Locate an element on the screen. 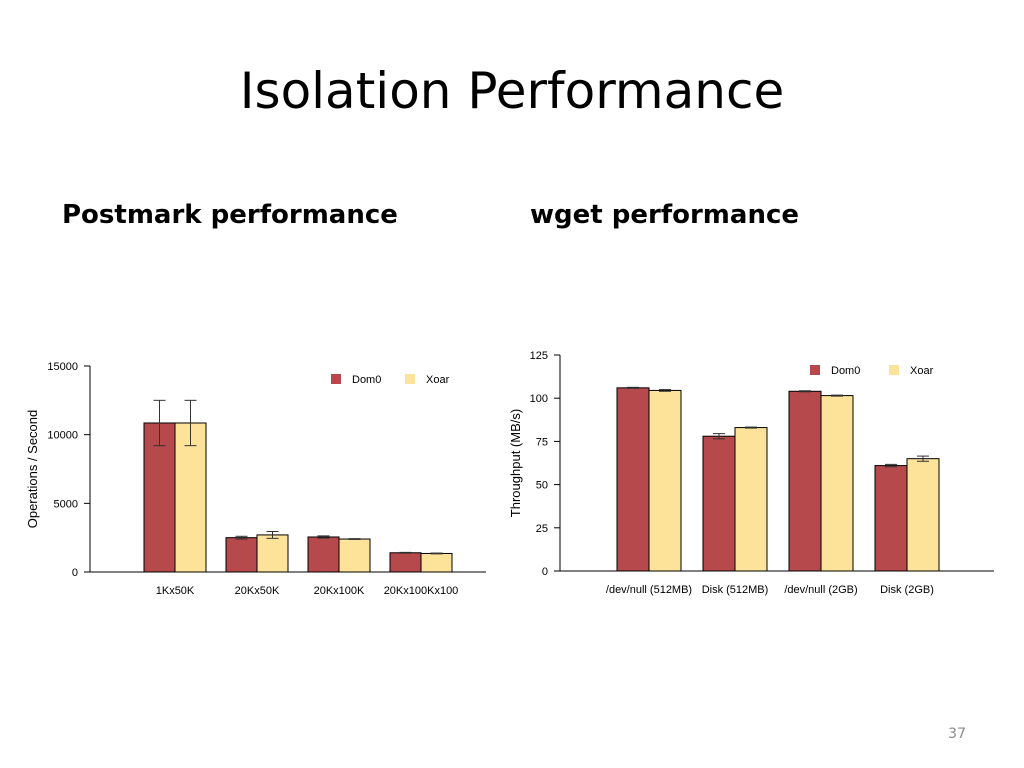  wget-legend-label-dom0: Dom0 is located at coordinates (845, 371).